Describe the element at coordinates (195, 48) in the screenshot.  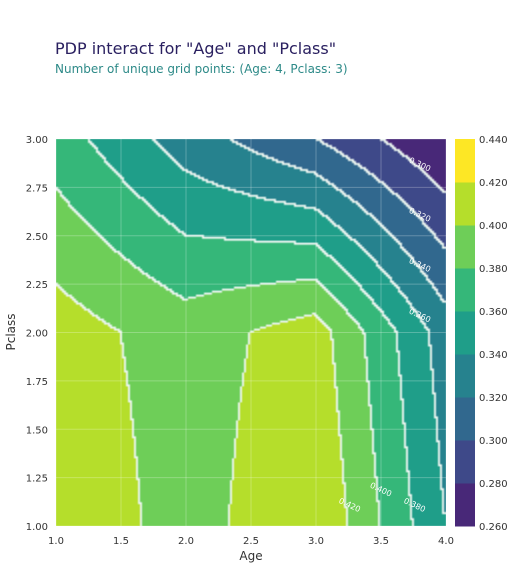
I see `chart-title: PDP interact for "Age" and "Pclass"` at that location.